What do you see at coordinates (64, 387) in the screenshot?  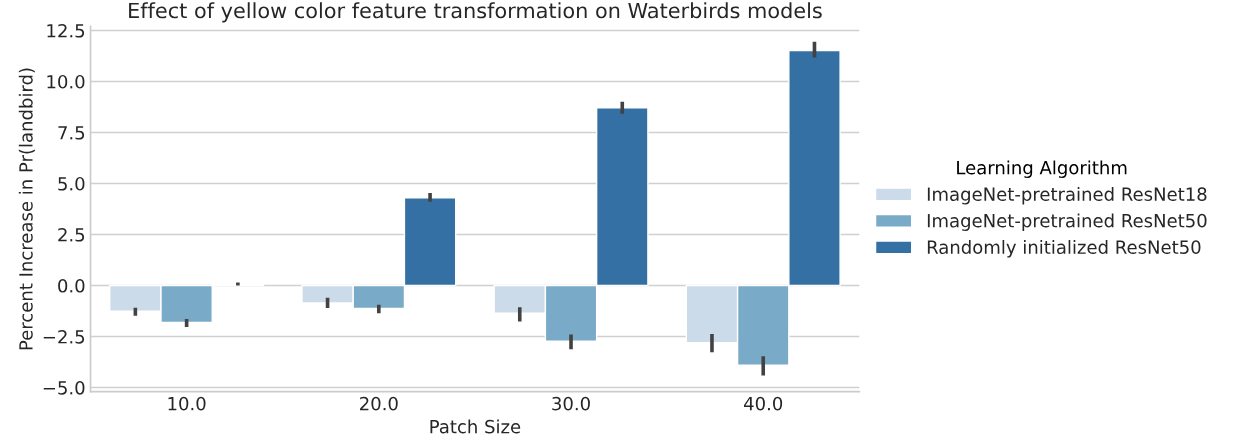 I see `y-tick-label: −5.0` at bounding box center [64, 387].